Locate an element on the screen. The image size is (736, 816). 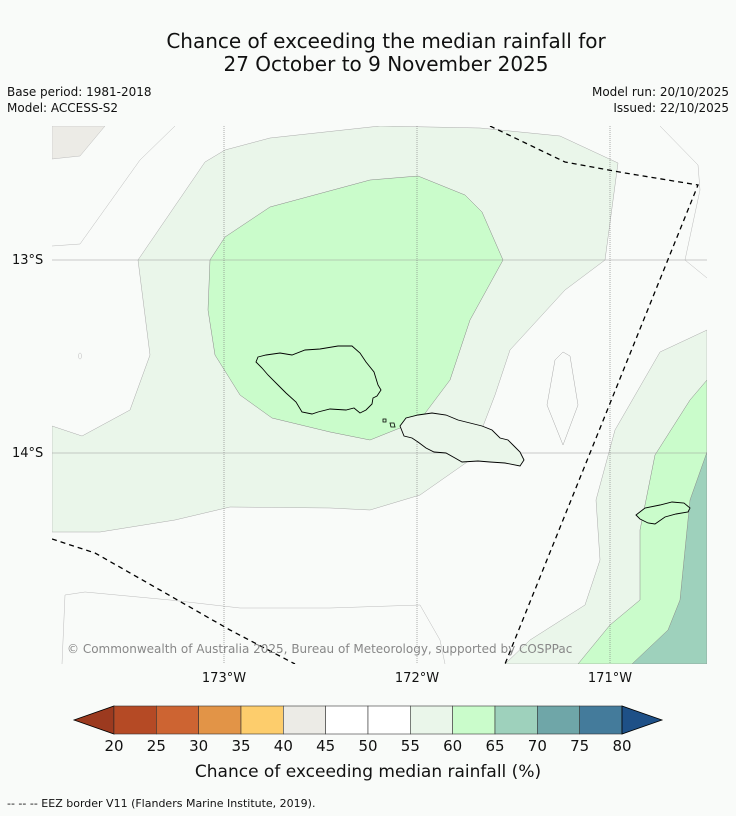
colorbar-under-arrow is located at coordinates (93, 720).